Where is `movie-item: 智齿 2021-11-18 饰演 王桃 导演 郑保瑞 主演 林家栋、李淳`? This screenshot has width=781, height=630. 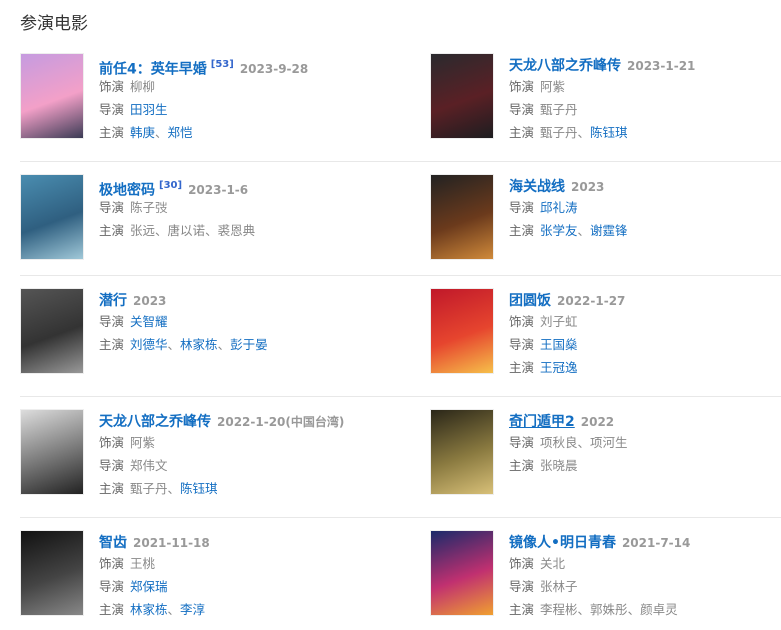
movie-item: 智齿 2021-11-18 饰演 王桃 导演 郑保瑞 主演 林家栋、李淳 is located at coordinates (225, 574).